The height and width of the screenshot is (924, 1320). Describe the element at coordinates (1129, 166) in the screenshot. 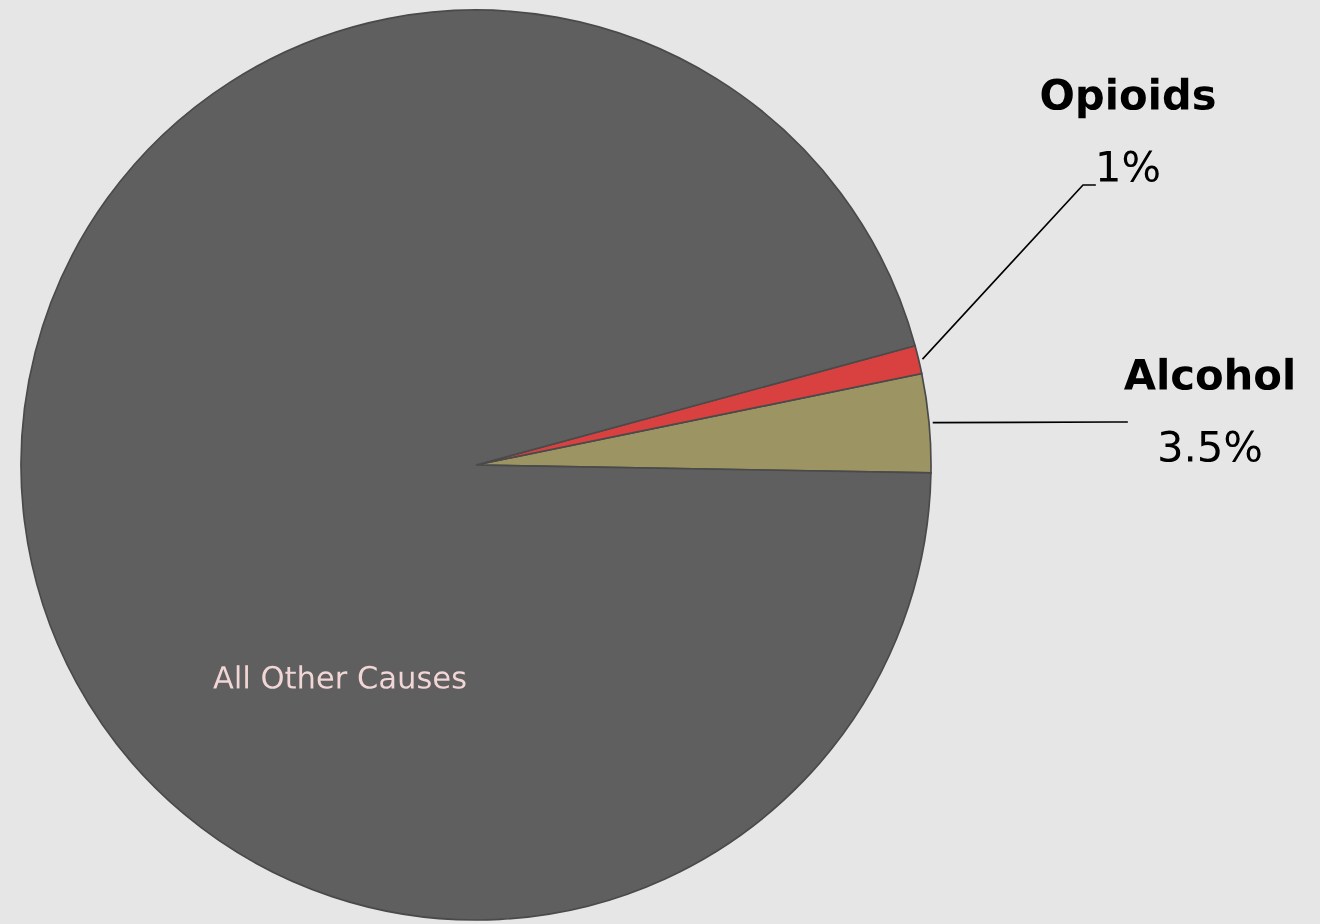

I see `data-label: 1%` at that location.